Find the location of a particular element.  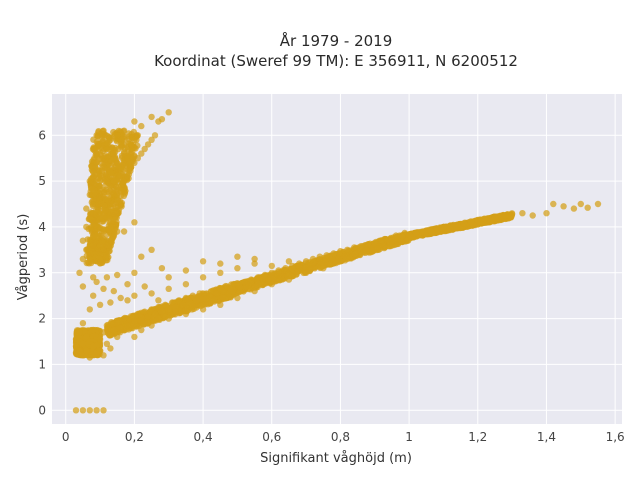

x-tick-label: 0,2 is located at coordinates (134, 437).